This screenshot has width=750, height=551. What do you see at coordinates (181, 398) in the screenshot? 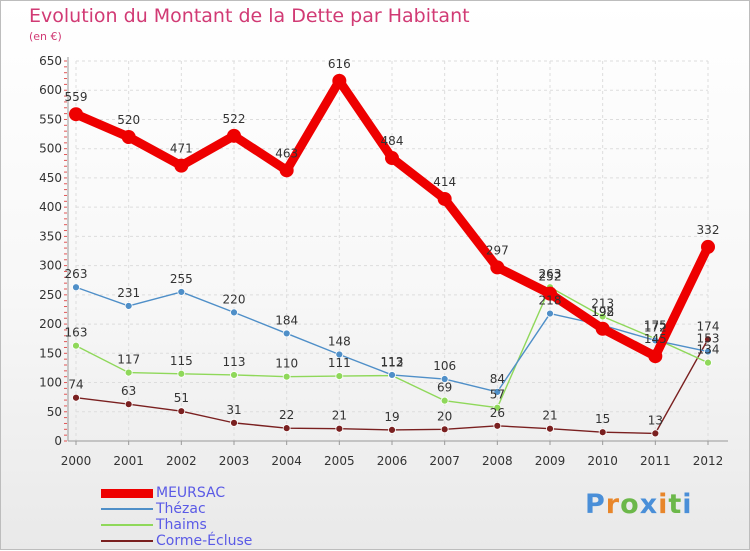
I see `data-label: 51` at bounding box center [181, 398].